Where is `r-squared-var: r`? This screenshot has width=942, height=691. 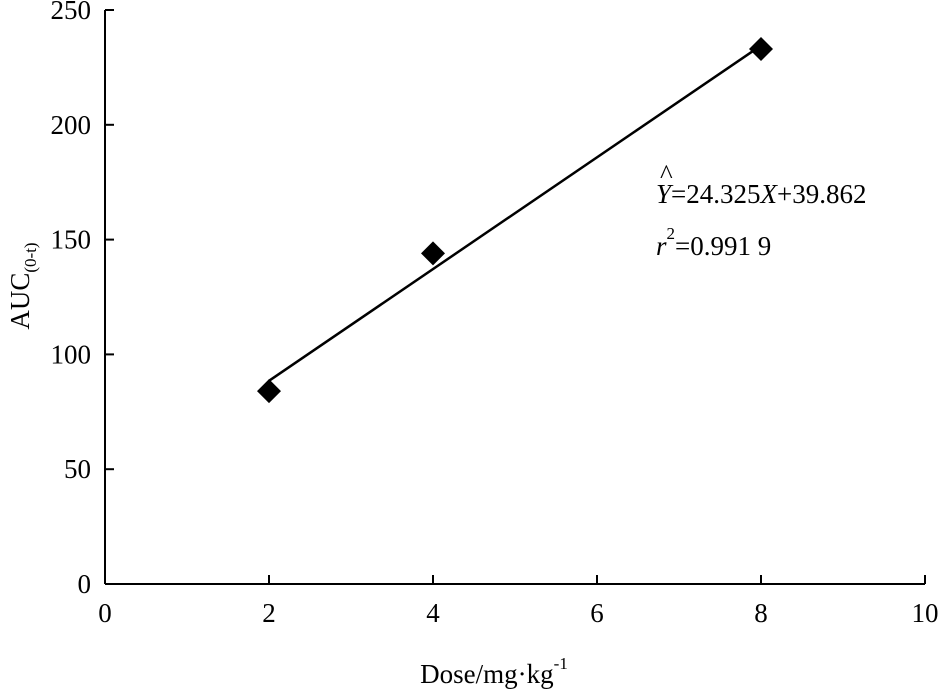
r-squared-var: r is located at coordinates (661, 246).